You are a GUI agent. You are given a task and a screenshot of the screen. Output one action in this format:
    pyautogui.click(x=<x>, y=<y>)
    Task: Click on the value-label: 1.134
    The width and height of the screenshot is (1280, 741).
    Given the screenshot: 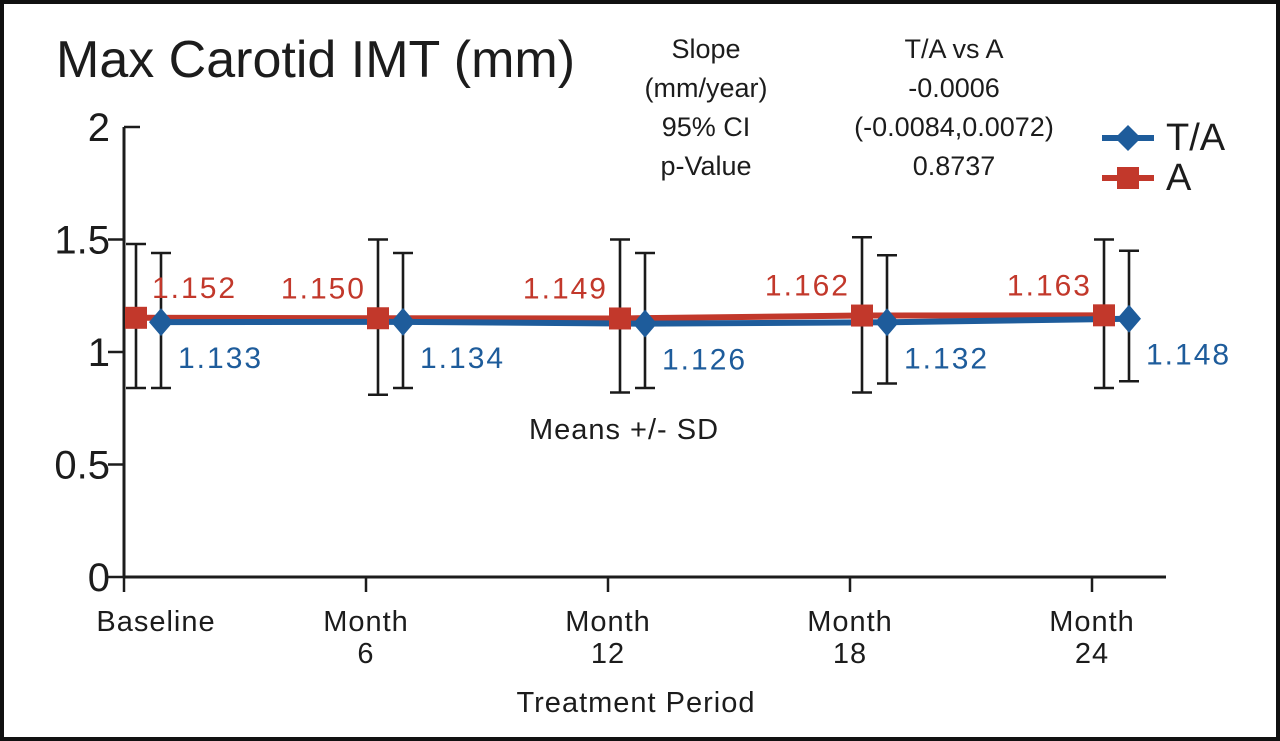 What is the action you would take?
    pyautogui.click(x=462, y=358)
    